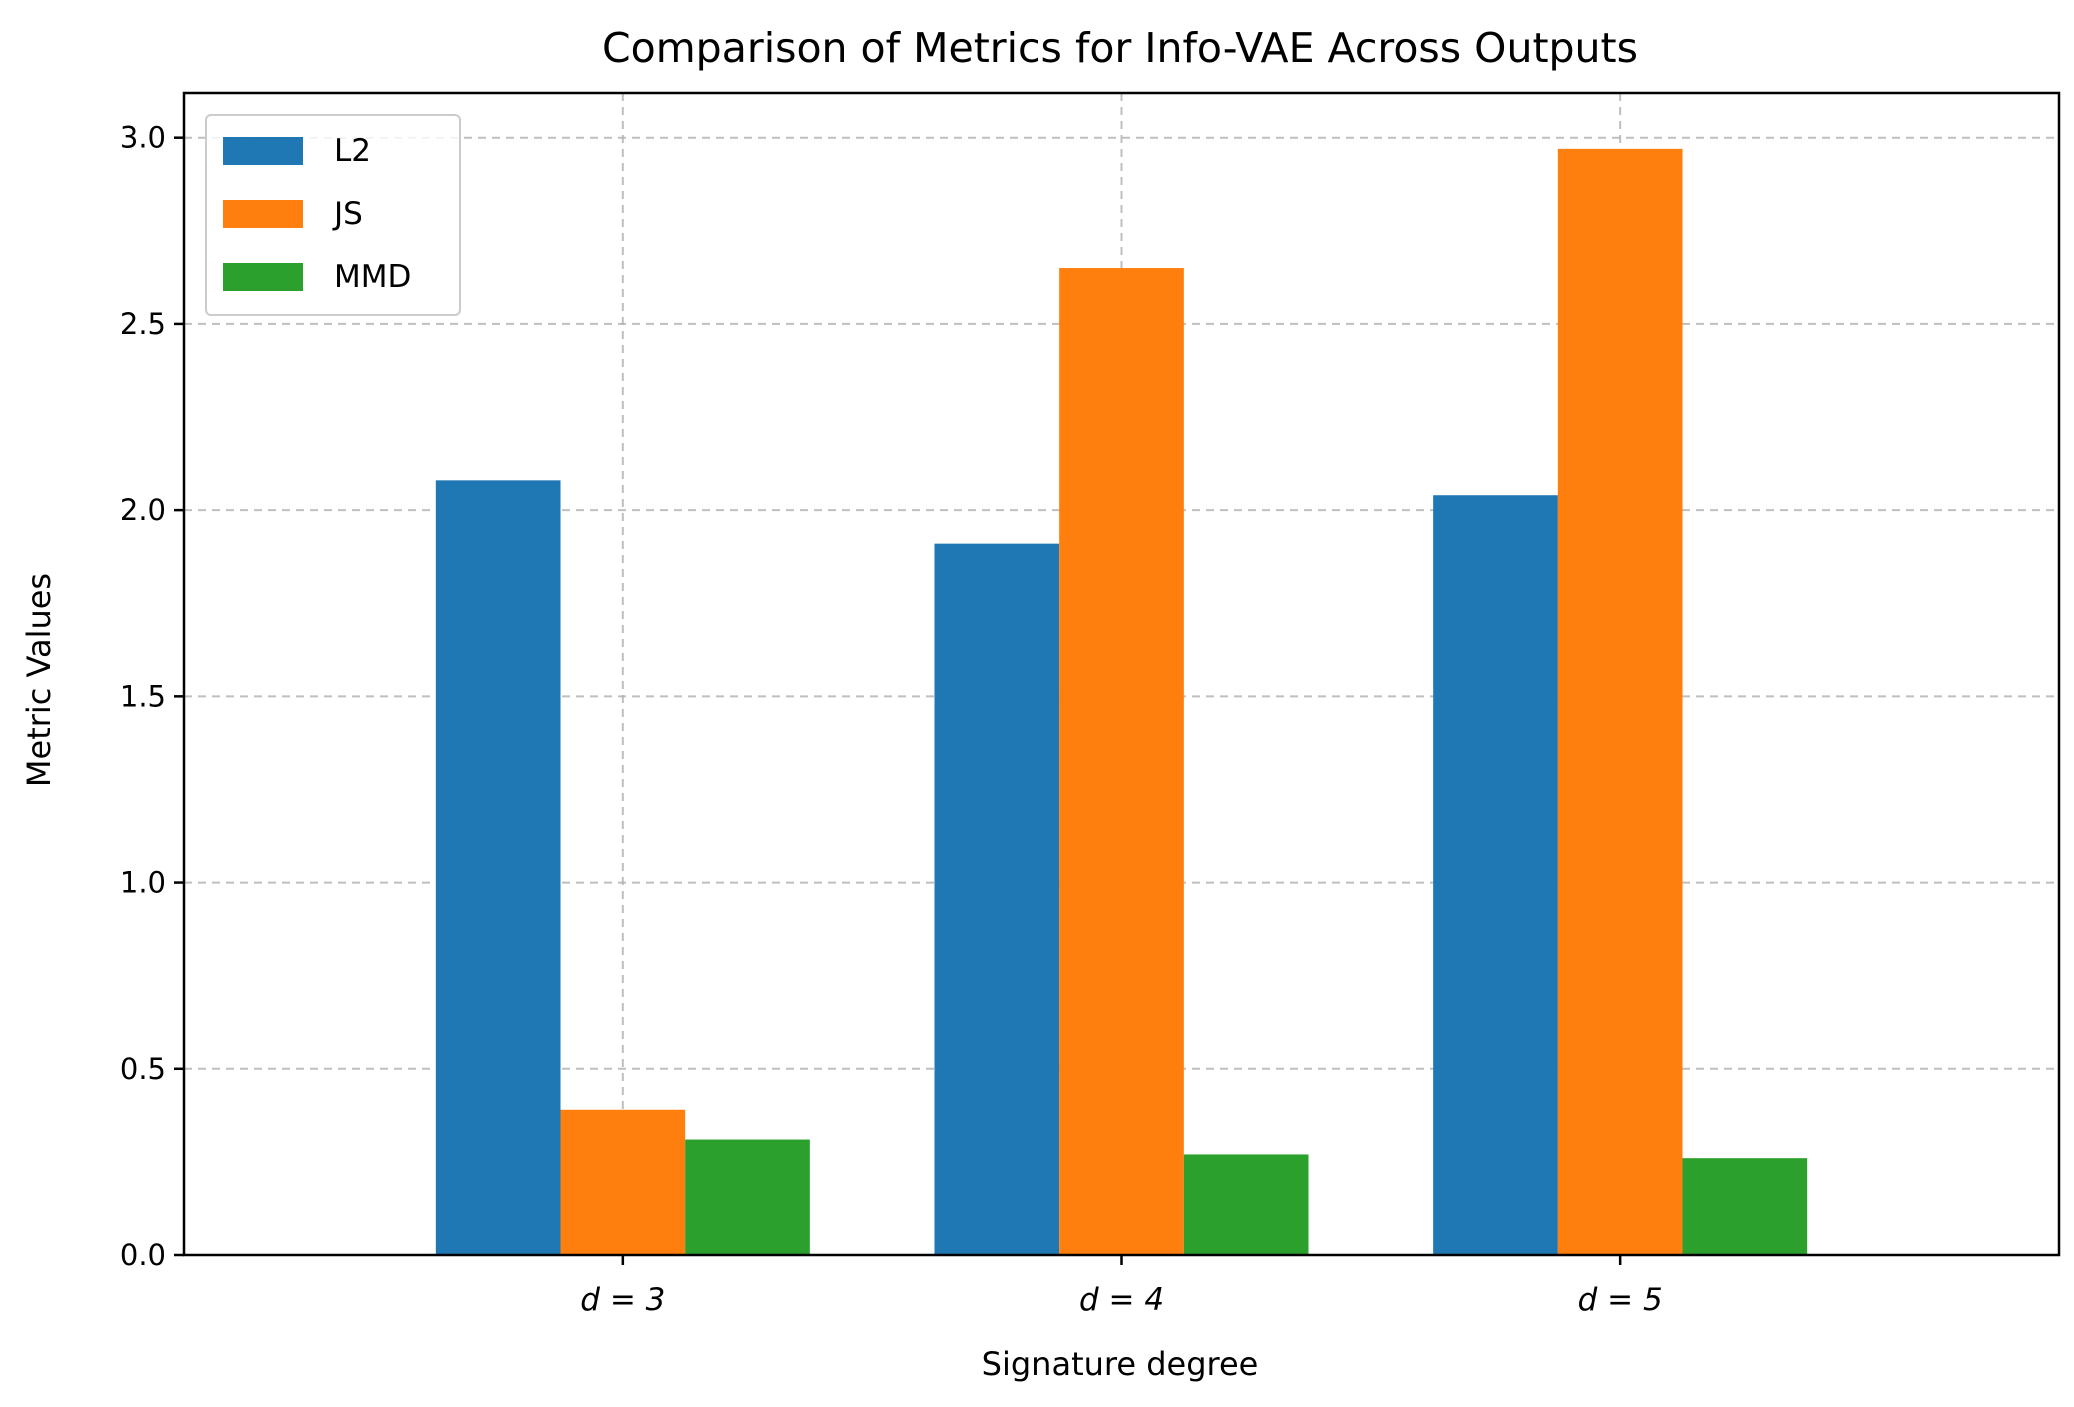  I want to click on y-tick-label: 1.0, so click(143, 883).